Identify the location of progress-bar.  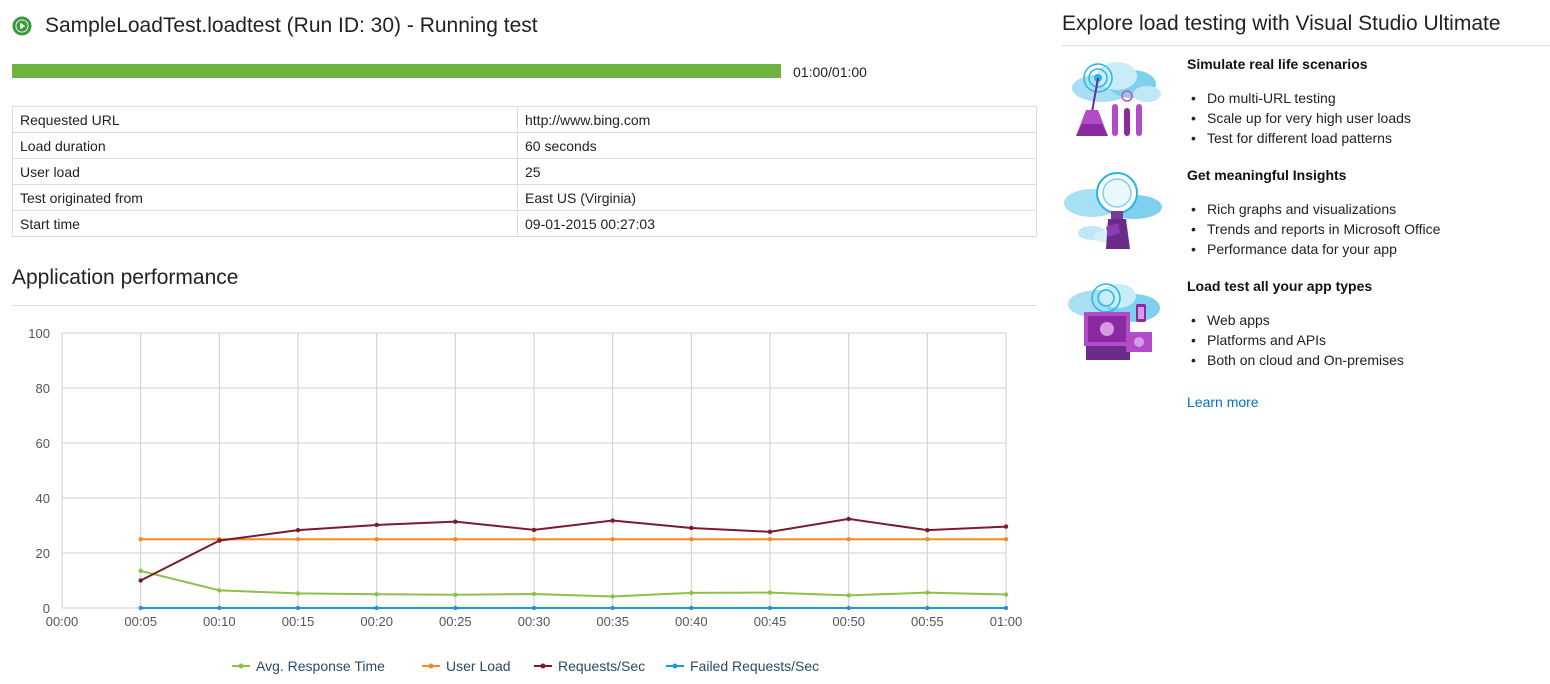
(396, 71).